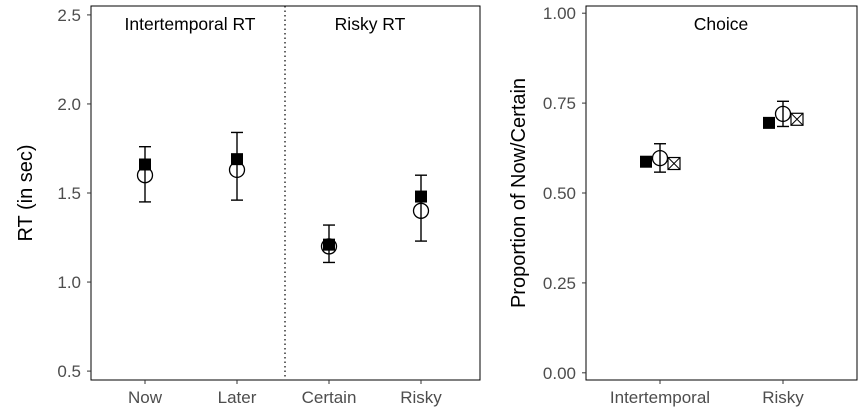  Describe the element at coordinates (69, 282) in the screenshot. I see `y-tick-label: 1.0` at that location.